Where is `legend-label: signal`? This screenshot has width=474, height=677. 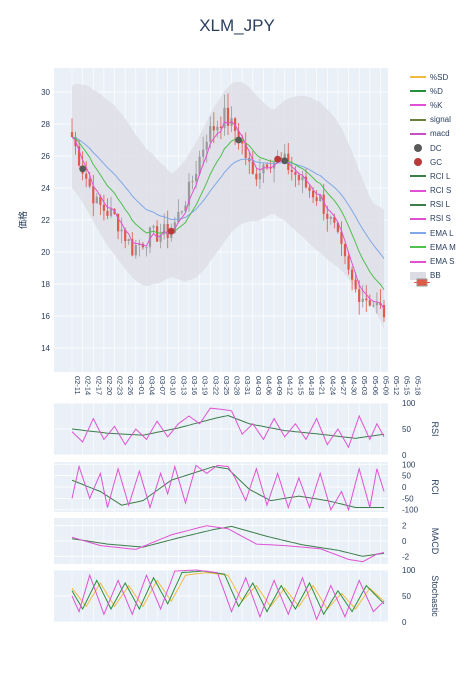 legend-label: signal is located at coordinates (440, 120).